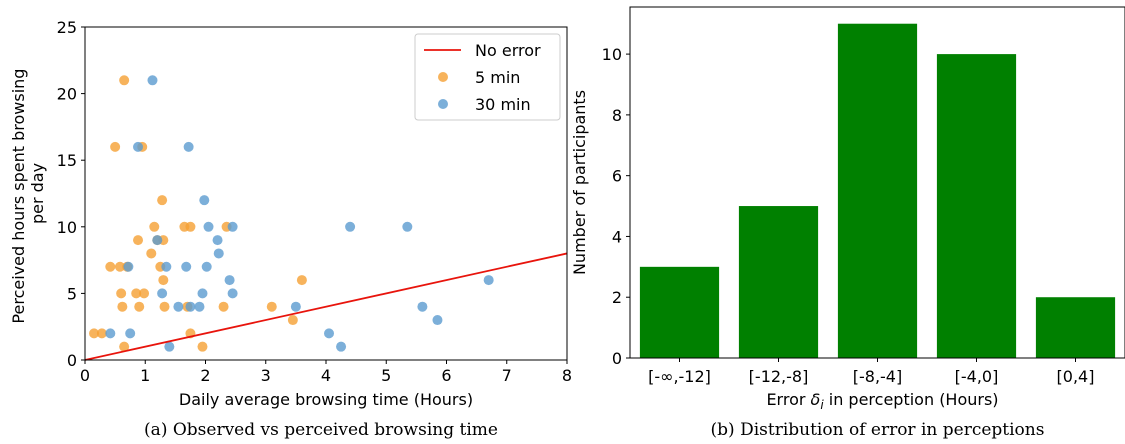 This screenshot has height=444, width=1125. What do you see at coordinates (72, 293) in the screenshot?
I see `scatter-y-tick-label: 5` at bounding box center [72, 293].